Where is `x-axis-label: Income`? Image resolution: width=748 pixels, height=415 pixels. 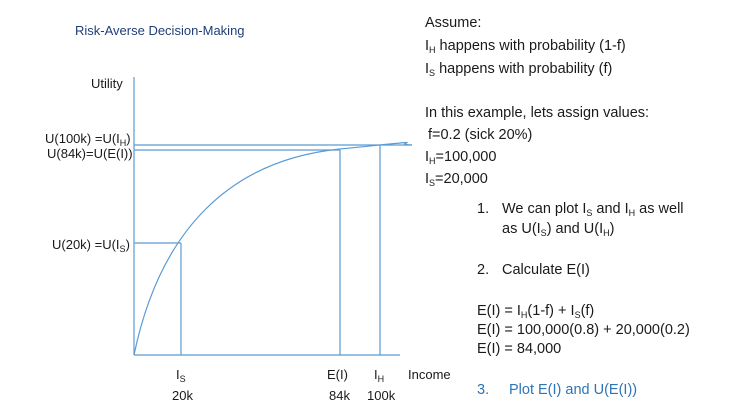 x-axis-label: Income is located at coordinates (429, 374).